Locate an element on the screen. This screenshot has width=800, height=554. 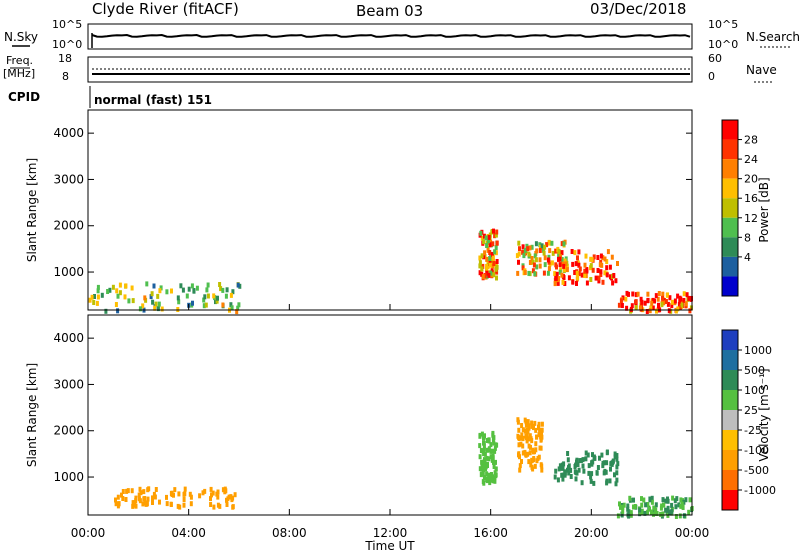
station-title: Clyde River (fitACF) is located at coordinates (165, 9).